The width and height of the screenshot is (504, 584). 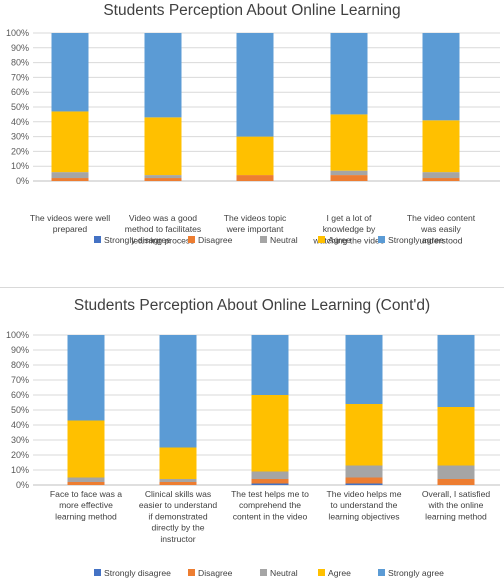 I want to click on category-label-line: if demonstrated, so click(x=177, y=516).